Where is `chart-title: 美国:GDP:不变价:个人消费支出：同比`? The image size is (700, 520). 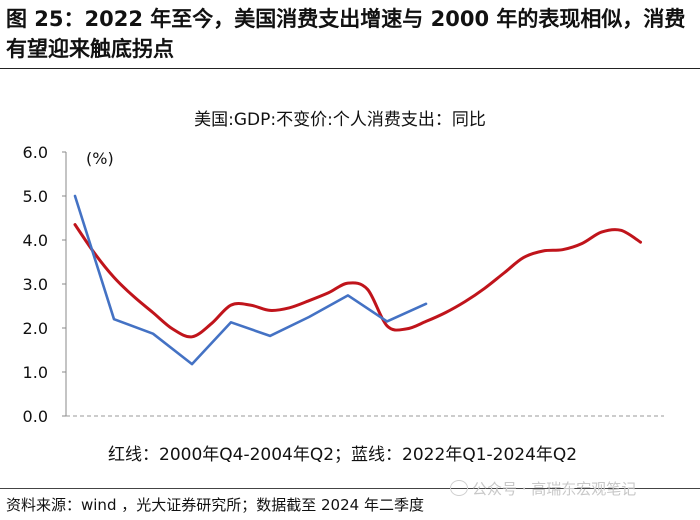
chart-title: 美国:GDP:不变价:个人消费支出：同比 is located at coordinates (340, 120).